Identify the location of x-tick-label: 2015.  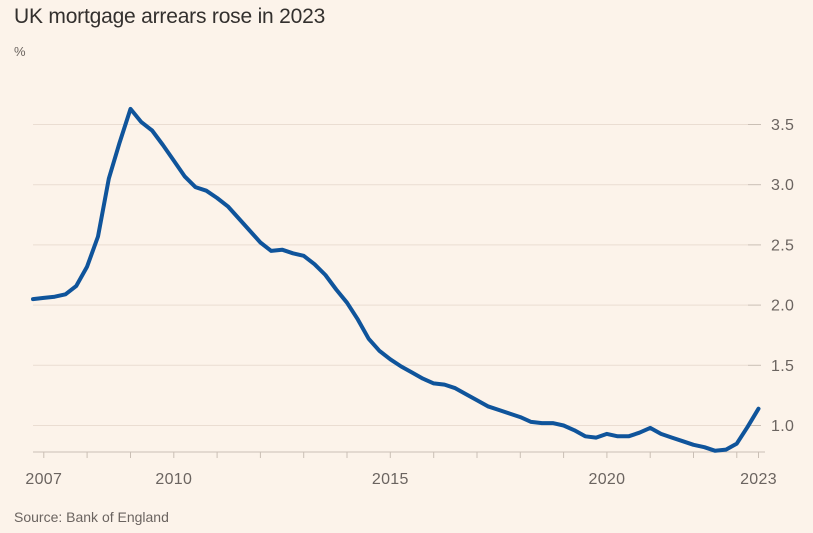
(390, 479).